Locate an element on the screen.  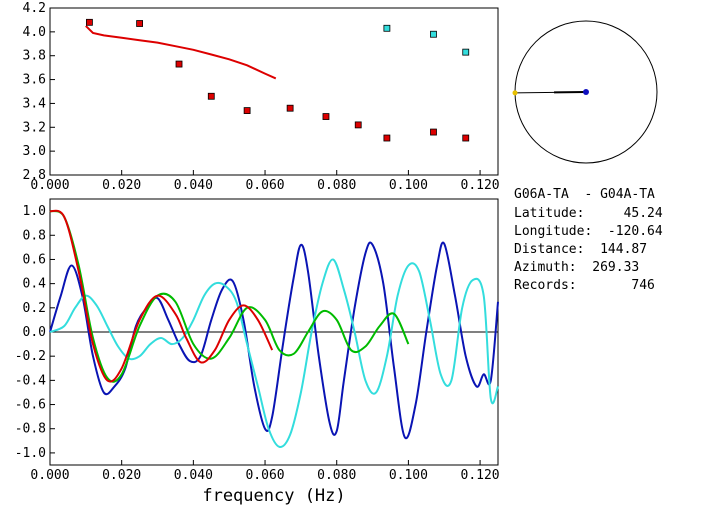
top-xtick-label: 0.000 is located at coordinates (49, 185).